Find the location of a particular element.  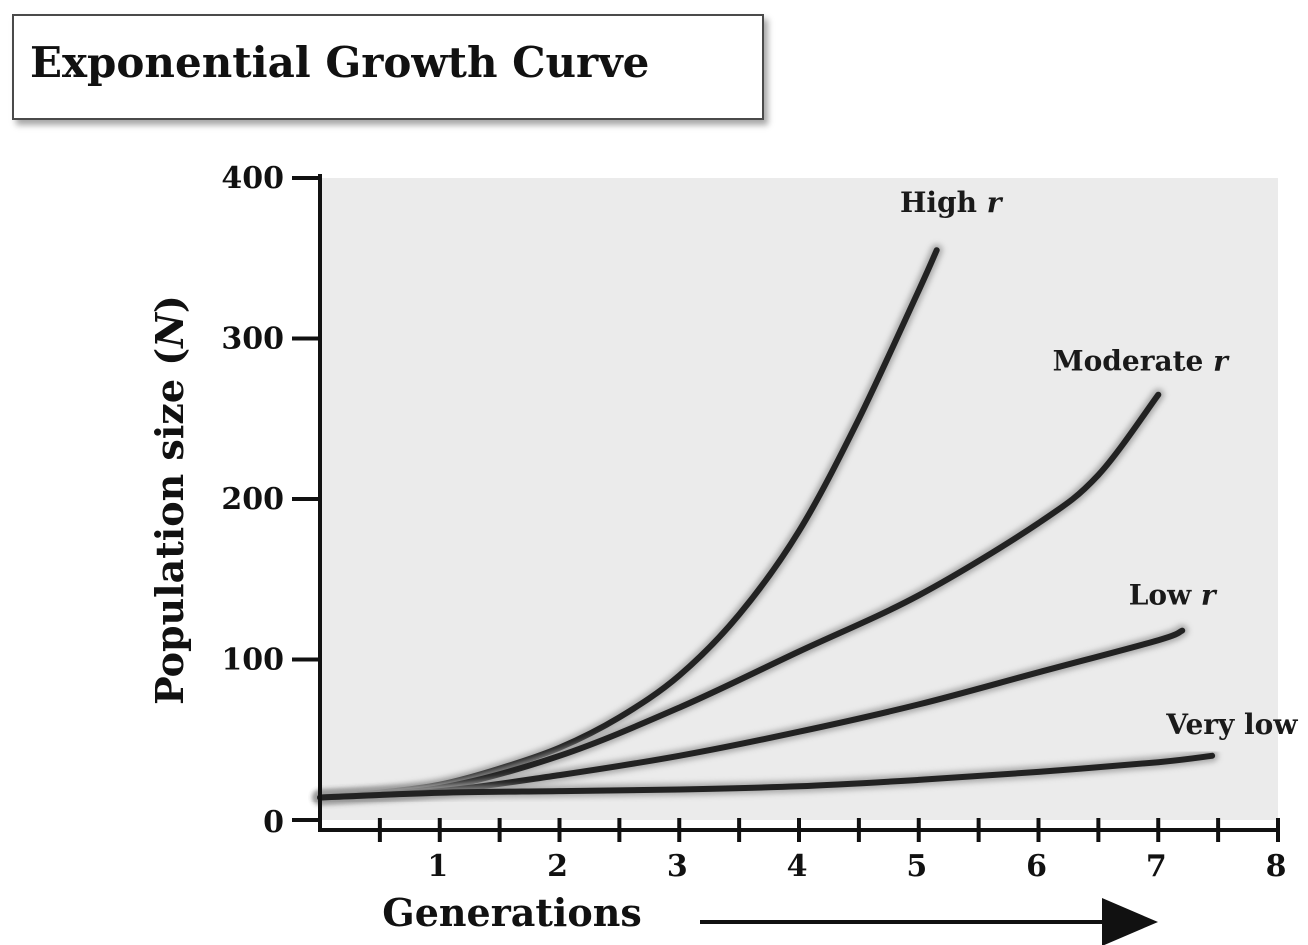

y-axis-label-text: Population size ( is located at coordinates (169, 526).